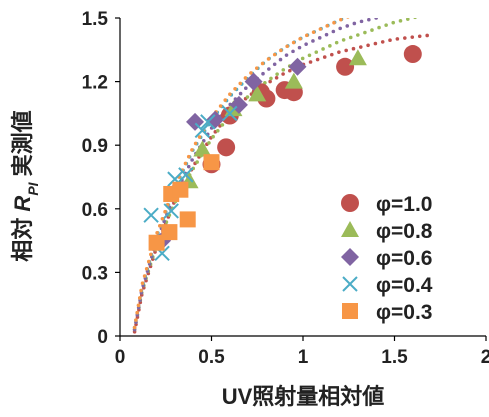 Image resolution: width=489 pixels, height=417 pixels. I want to click on y-tick-label: 1.5, so click(95, 19).